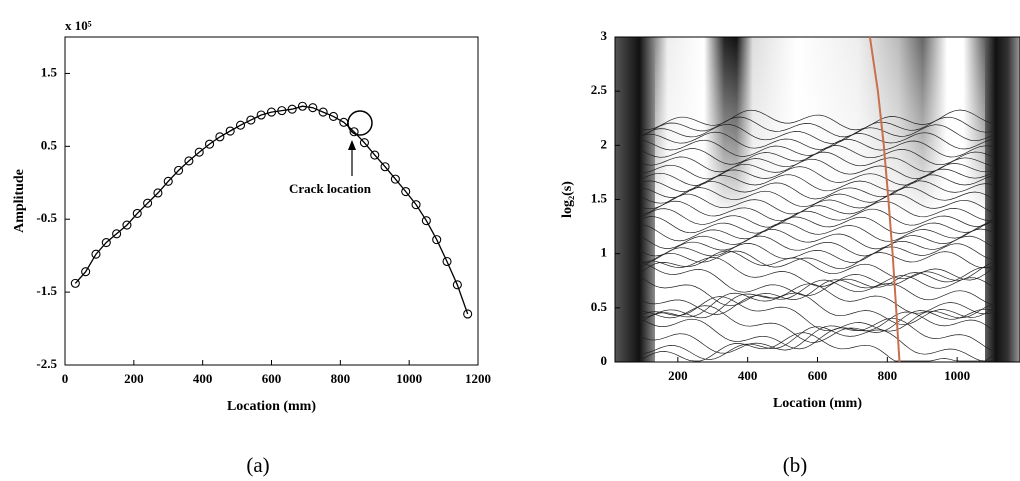 The width and height of the screenshot is (1020, 481). What do you see at coordinates (604, 252) in the screenshot?
I see `y-tick-label: 1` at bounding box center [604, 252].